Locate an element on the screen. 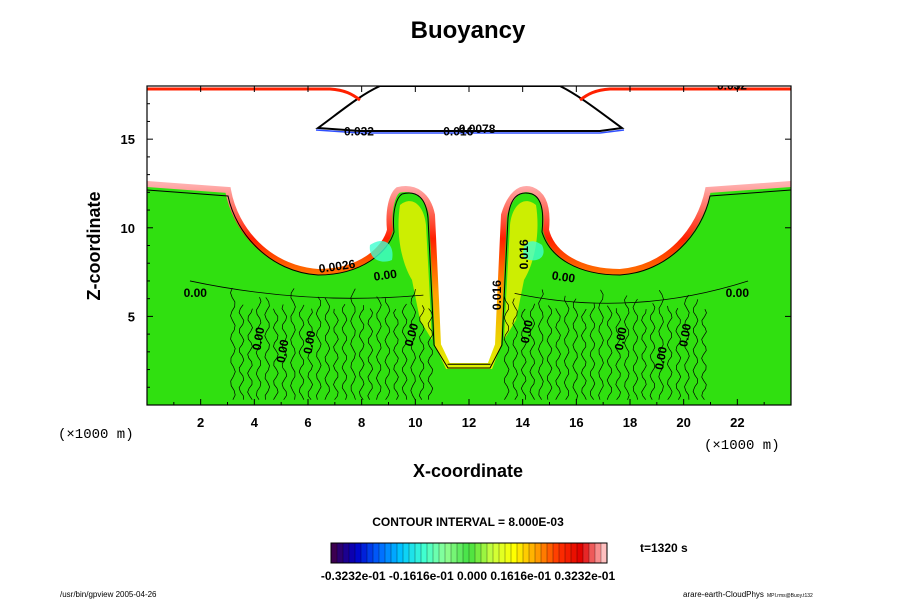 This screenshot has height=600, width=900. x-tick-label: 8 is located at coordinates (361, 422).